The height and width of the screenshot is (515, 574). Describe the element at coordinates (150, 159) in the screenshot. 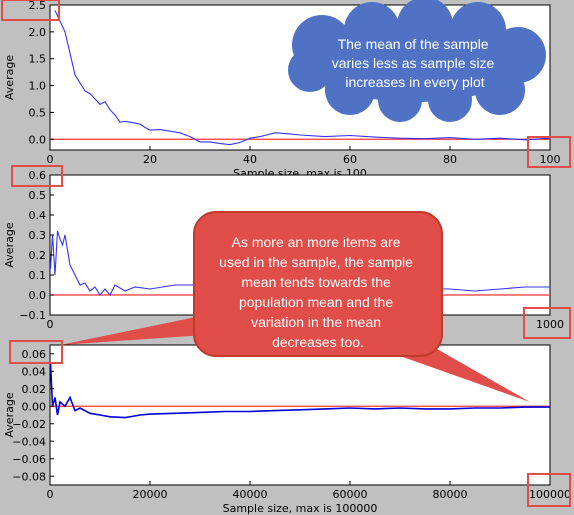

I see `x-tick-label: 20` at that location.